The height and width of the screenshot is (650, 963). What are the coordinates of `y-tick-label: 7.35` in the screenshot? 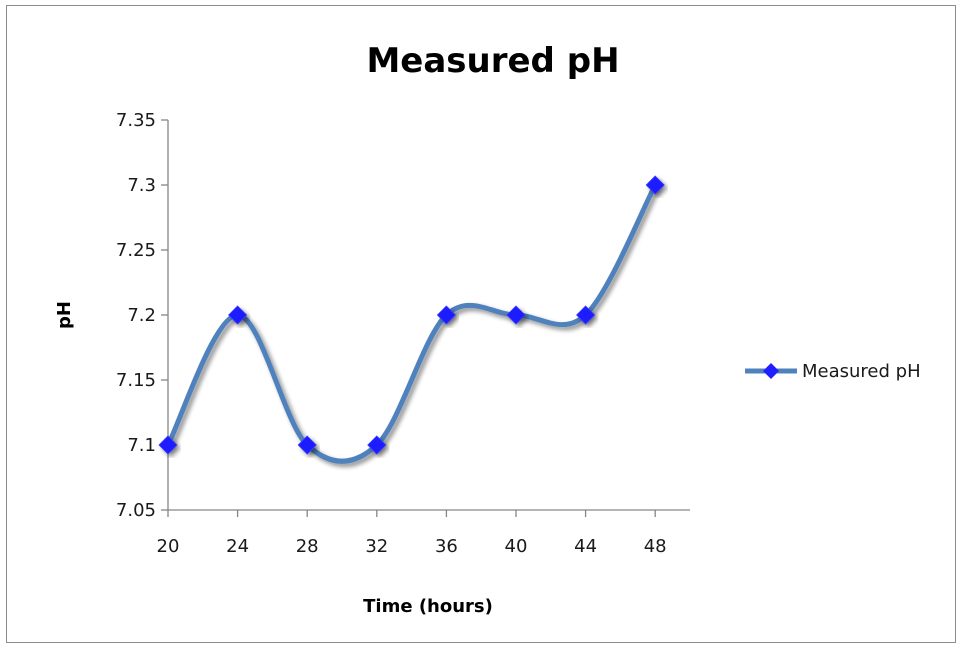 It's located at (136, 120).